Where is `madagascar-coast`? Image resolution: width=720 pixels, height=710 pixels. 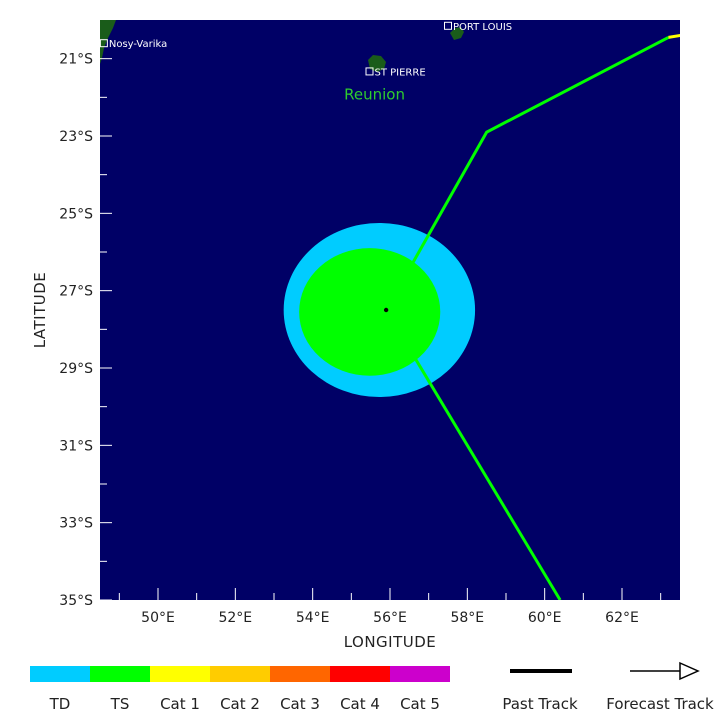
madagascar-coast is located at coordinates (108, 42).